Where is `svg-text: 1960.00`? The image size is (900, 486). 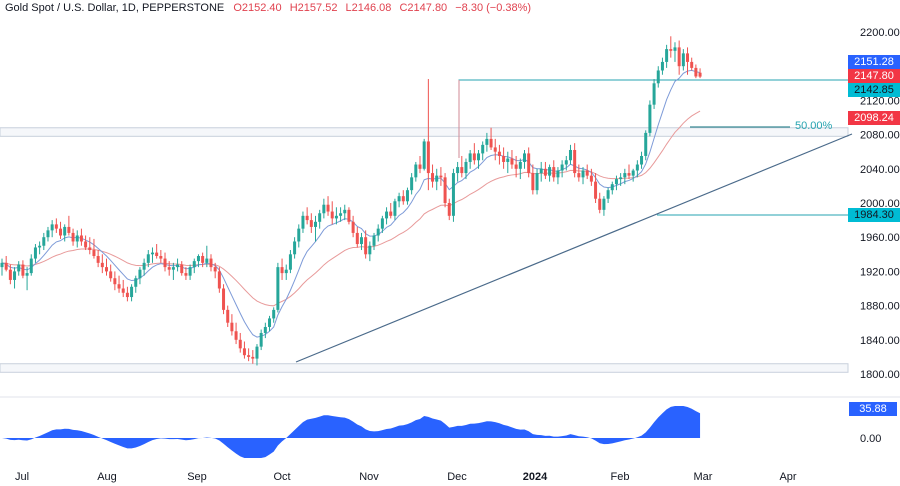
svg-text: 1960.00 is located at coordinates (880, 238).